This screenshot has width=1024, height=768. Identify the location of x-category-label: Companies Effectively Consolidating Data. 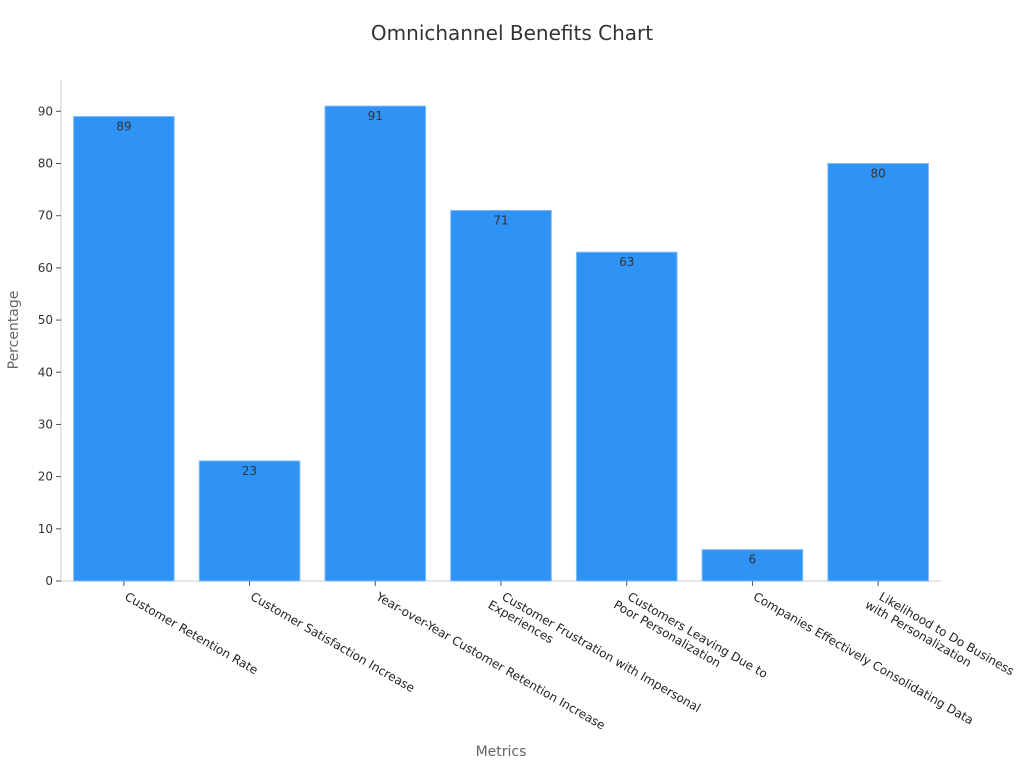
(863, 658).